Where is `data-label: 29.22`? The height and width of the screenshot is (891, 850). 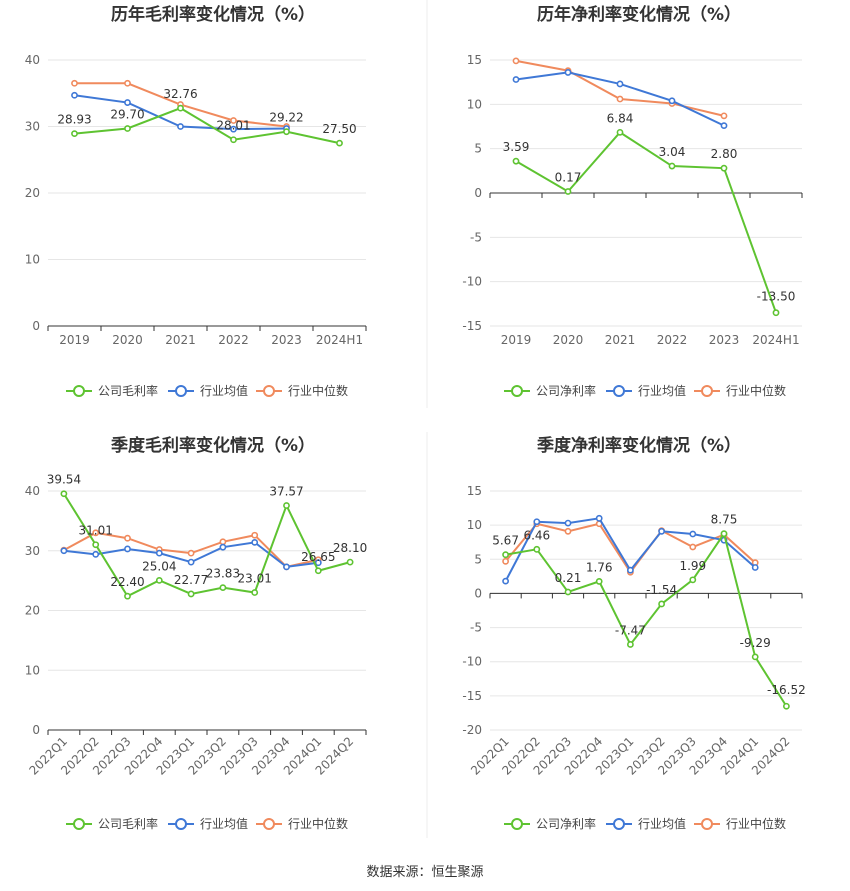 data-label: 29.22 is located at coordinates (286, 118).